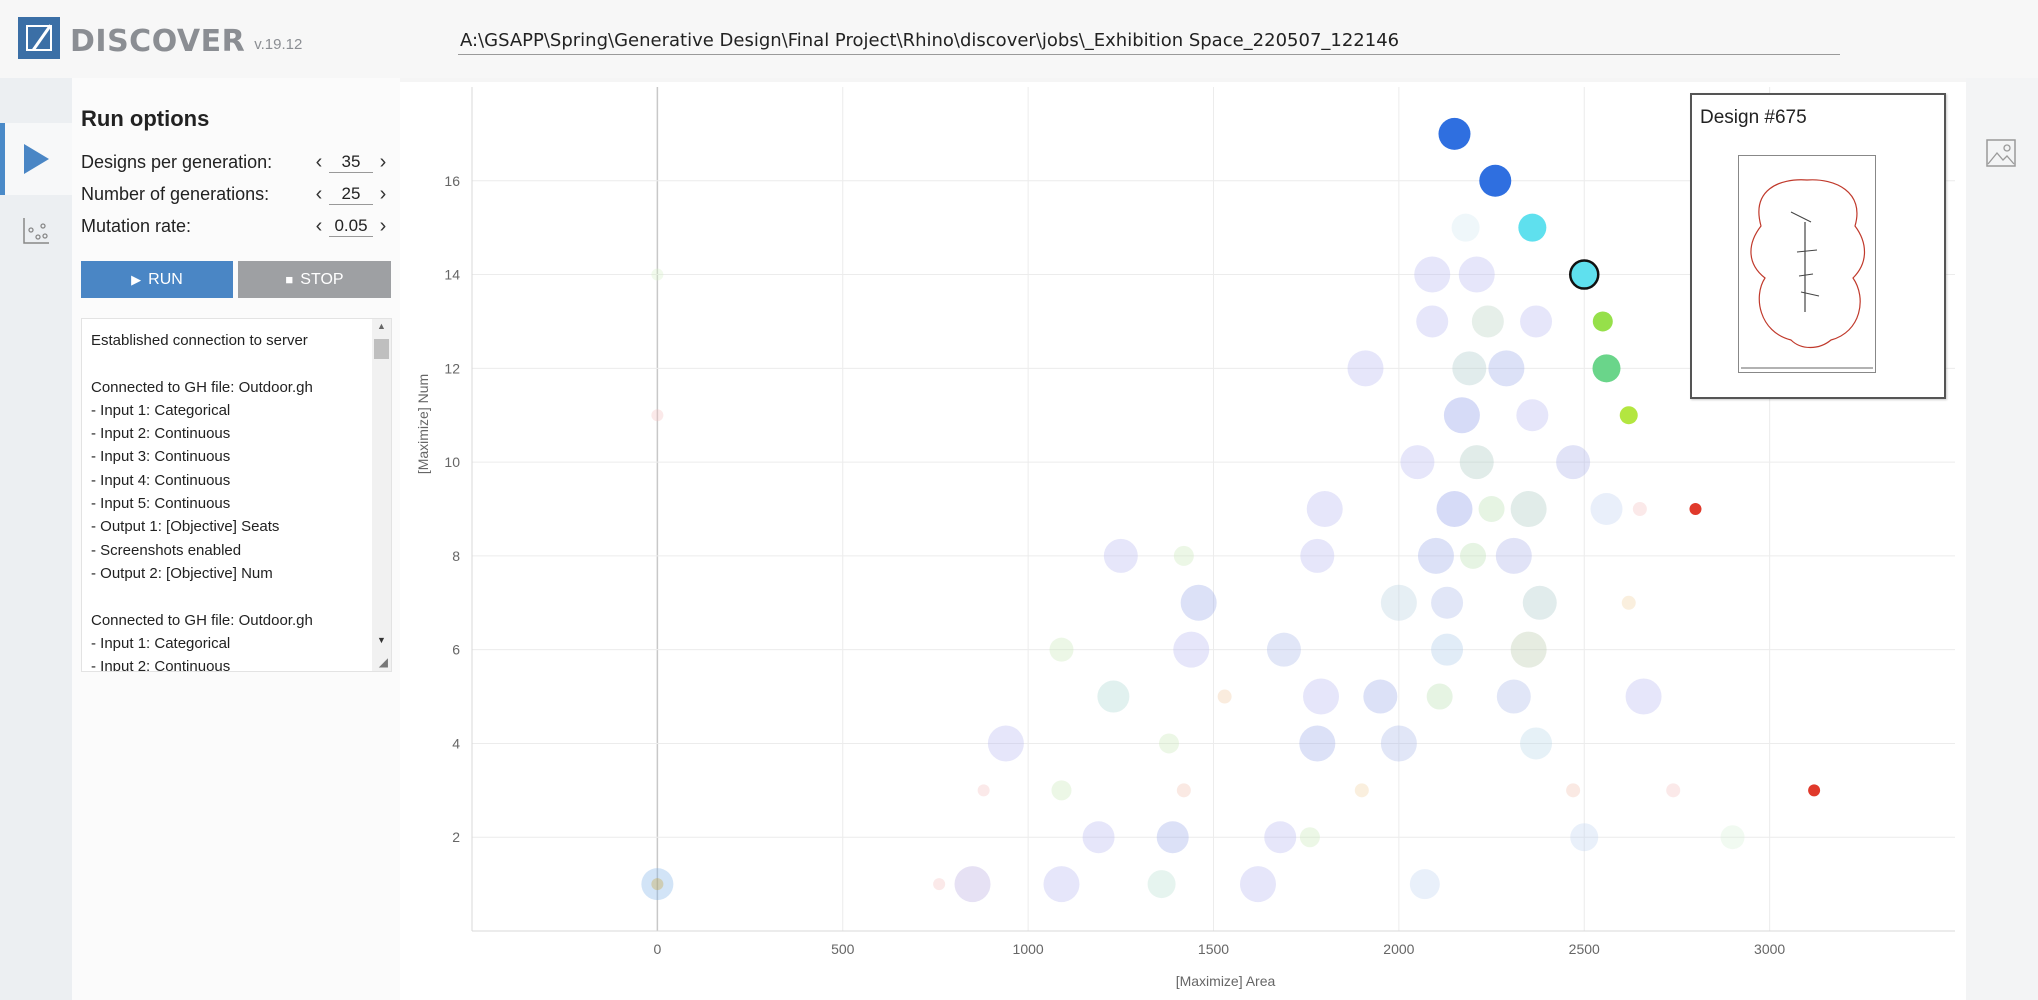 This screenshot has width=2038, height=1000. I want to click on scroll-down-icon: ▼, so click(381, 640).